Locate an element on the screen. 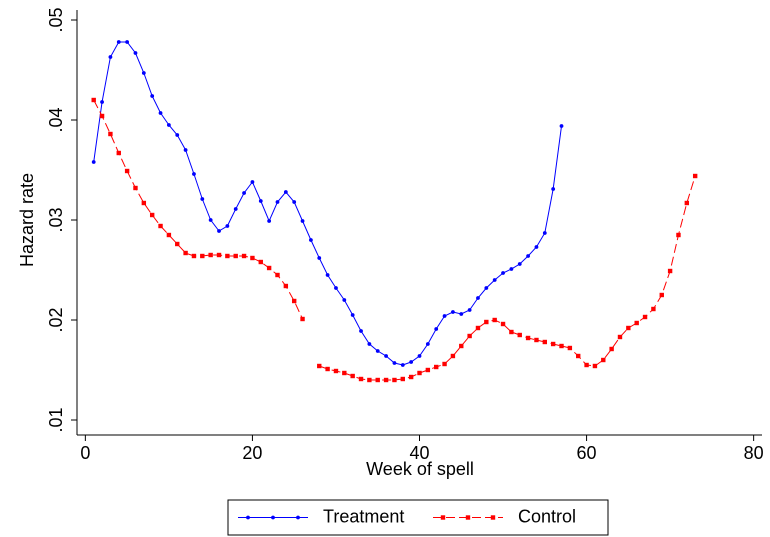 This screenshot has width=770, height=537. y-tick-label: .01 is located at coordinates (56, 419).